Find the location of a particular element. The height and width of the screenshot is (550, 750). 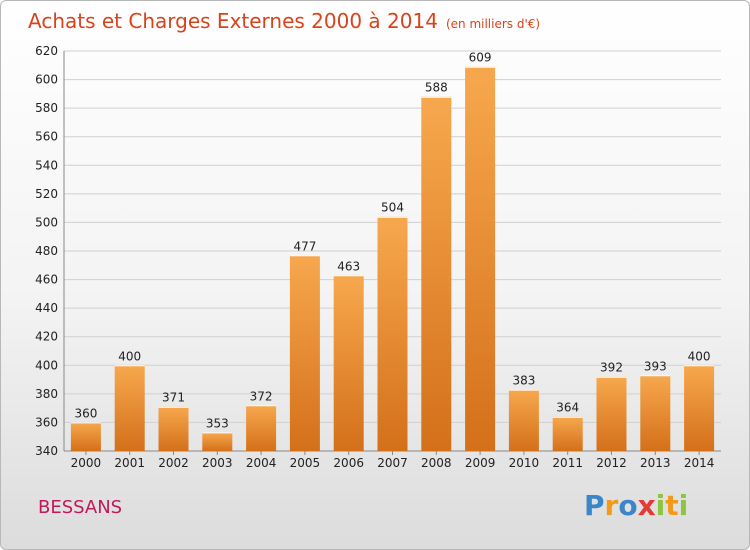

data-label: 383 is located at coordinates (523, 381).